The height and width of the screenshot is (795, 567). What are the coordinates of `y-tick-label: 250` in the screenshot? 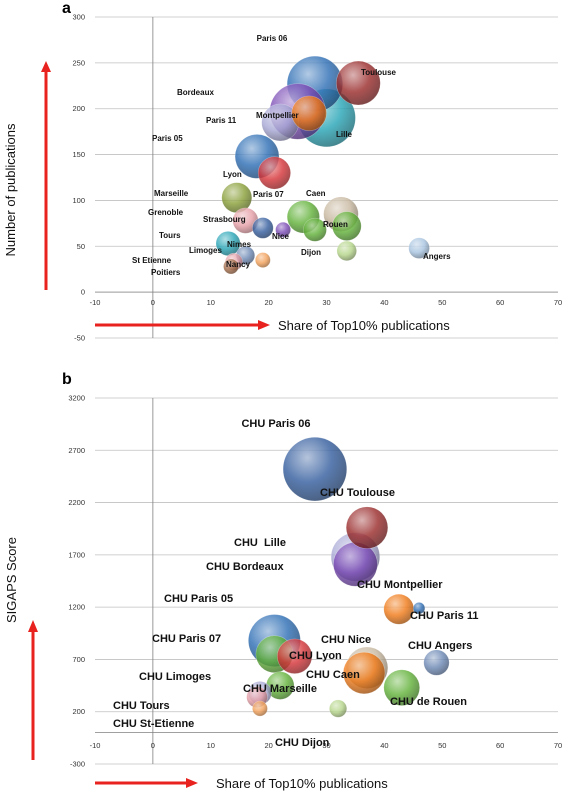 It's located at (78, 62).